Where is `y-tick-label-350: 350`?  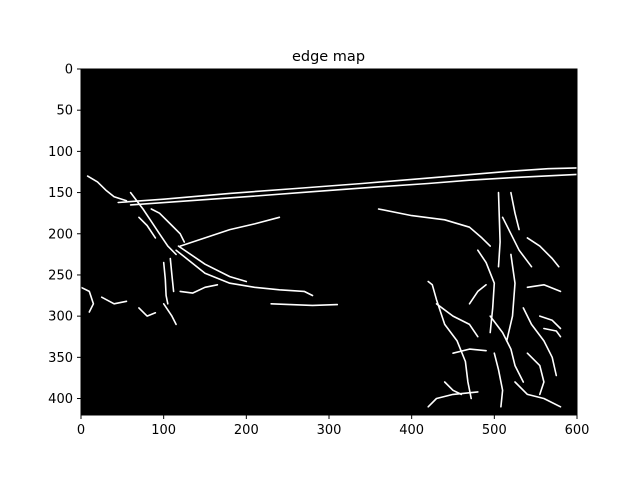 y-tick-label-350: 350 is located at coordinates (60, 358).